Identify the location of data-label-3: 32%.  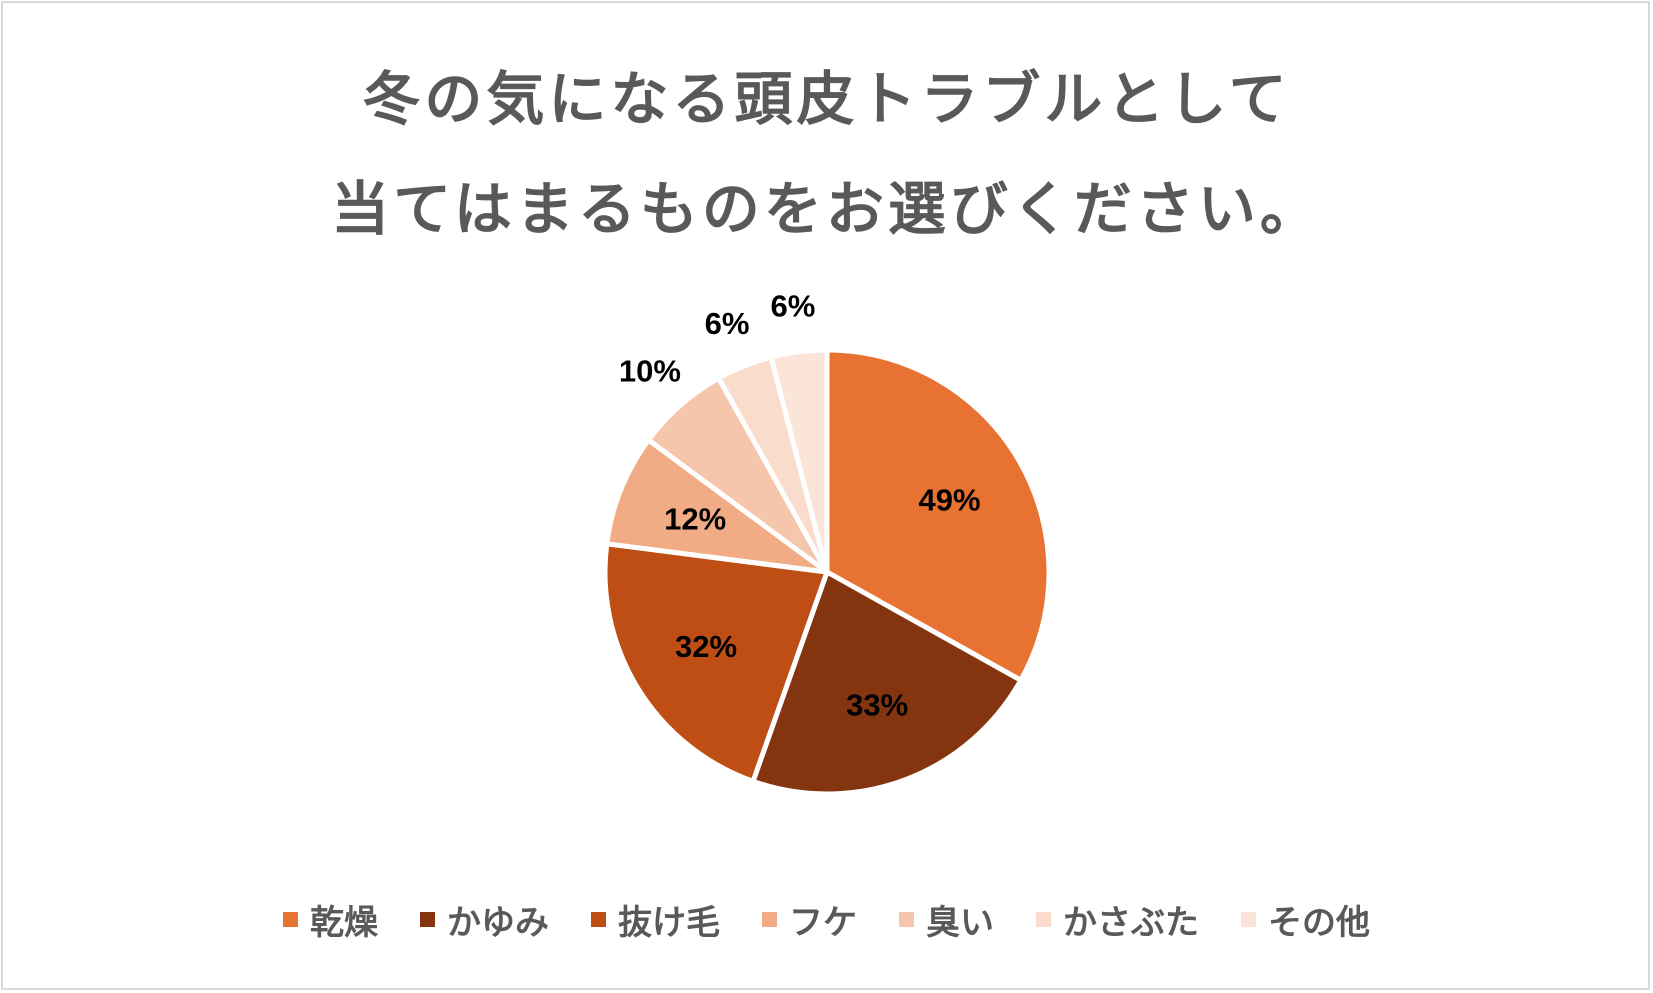
(706, 646).